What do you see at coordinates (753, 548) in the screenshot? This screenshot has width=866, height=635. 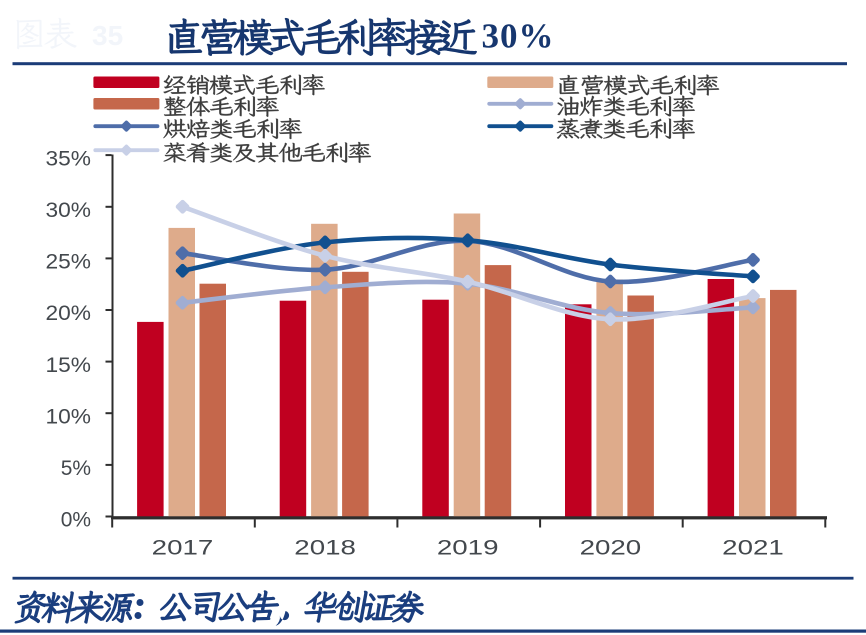 I see `svg-text: 2021` at bounding box center [753, 548].